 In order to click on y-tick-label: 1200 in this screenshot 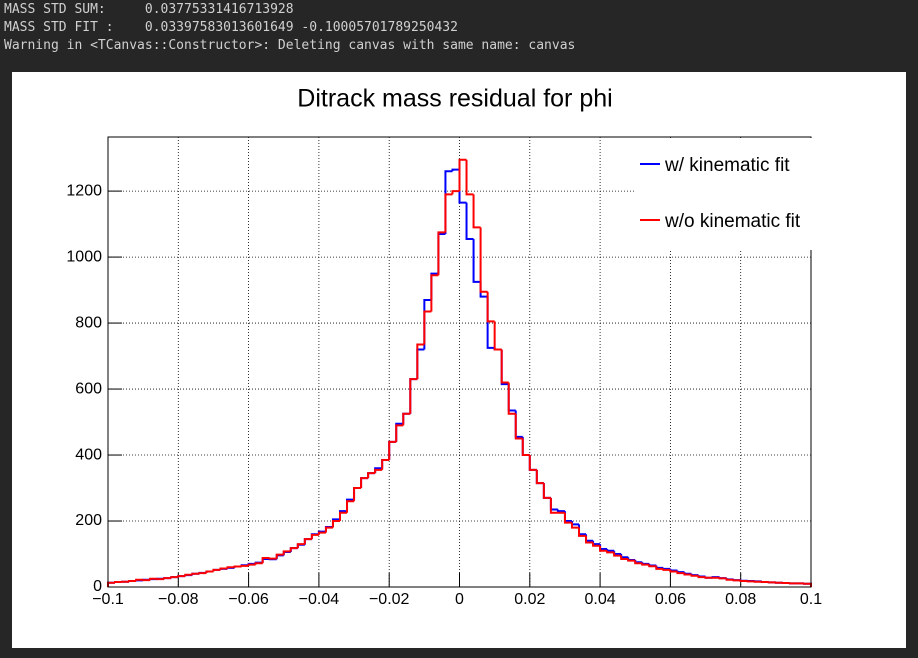, I will do `click(84, 190)`.